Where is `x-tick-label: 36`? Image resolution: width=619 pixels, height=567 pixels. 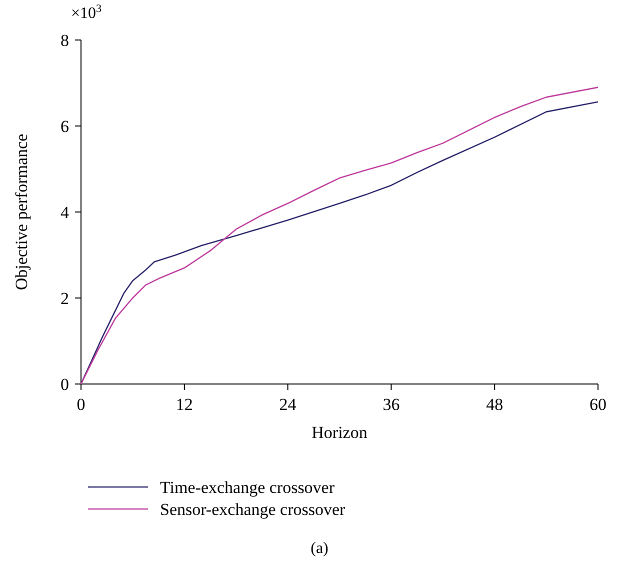 x-tick-label: 36 is located at coordinates (391, 404).